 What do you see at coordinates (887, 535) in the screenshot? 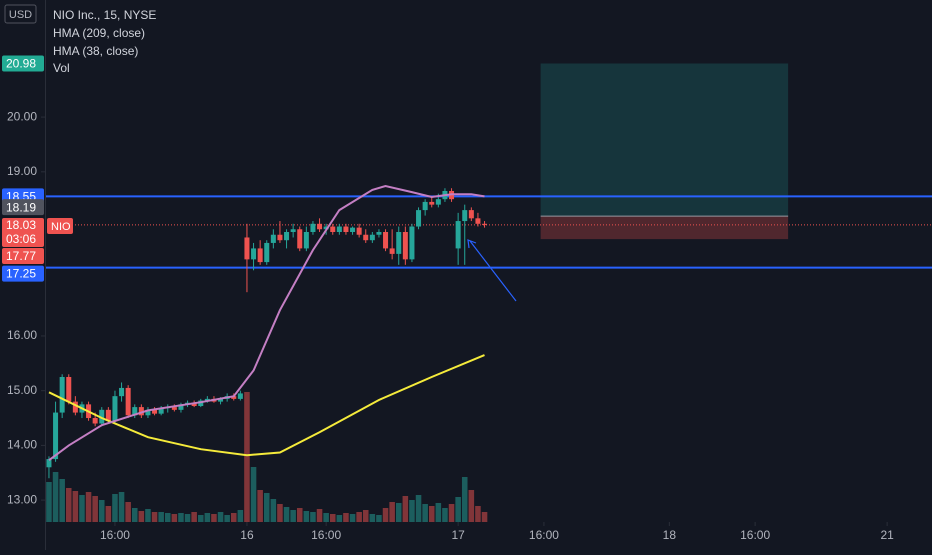
I see `x-tick-label: 21` at bounding box center [887, 535].